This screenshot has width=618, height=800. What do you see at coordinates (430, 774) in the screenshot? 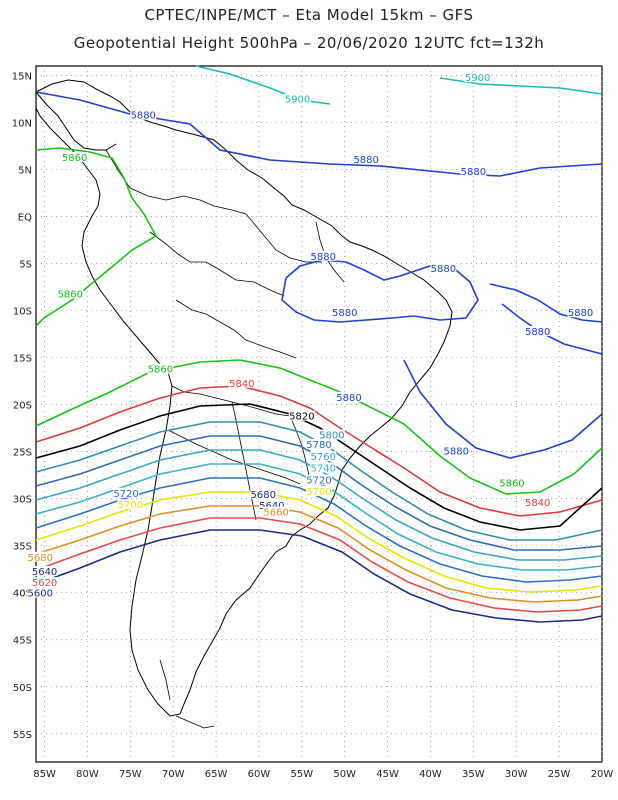
I see `lon-tick-label: 40W` at bounding box center [430, 774].